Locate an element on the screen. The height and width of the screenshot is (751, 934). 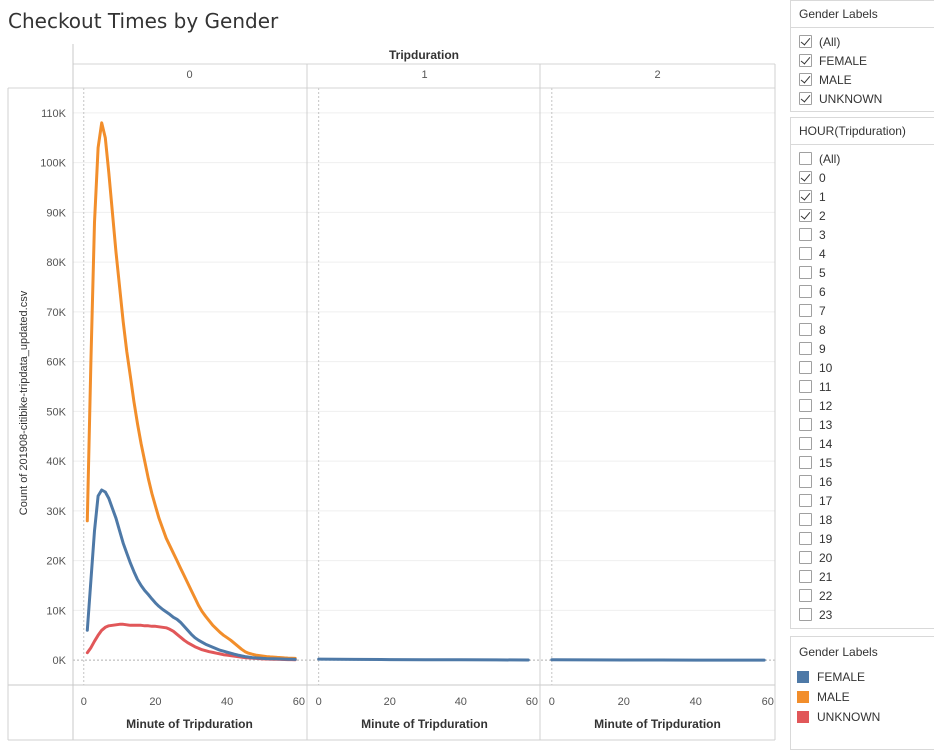
filter-item-label: 0 is located at coordinates (822, 177).